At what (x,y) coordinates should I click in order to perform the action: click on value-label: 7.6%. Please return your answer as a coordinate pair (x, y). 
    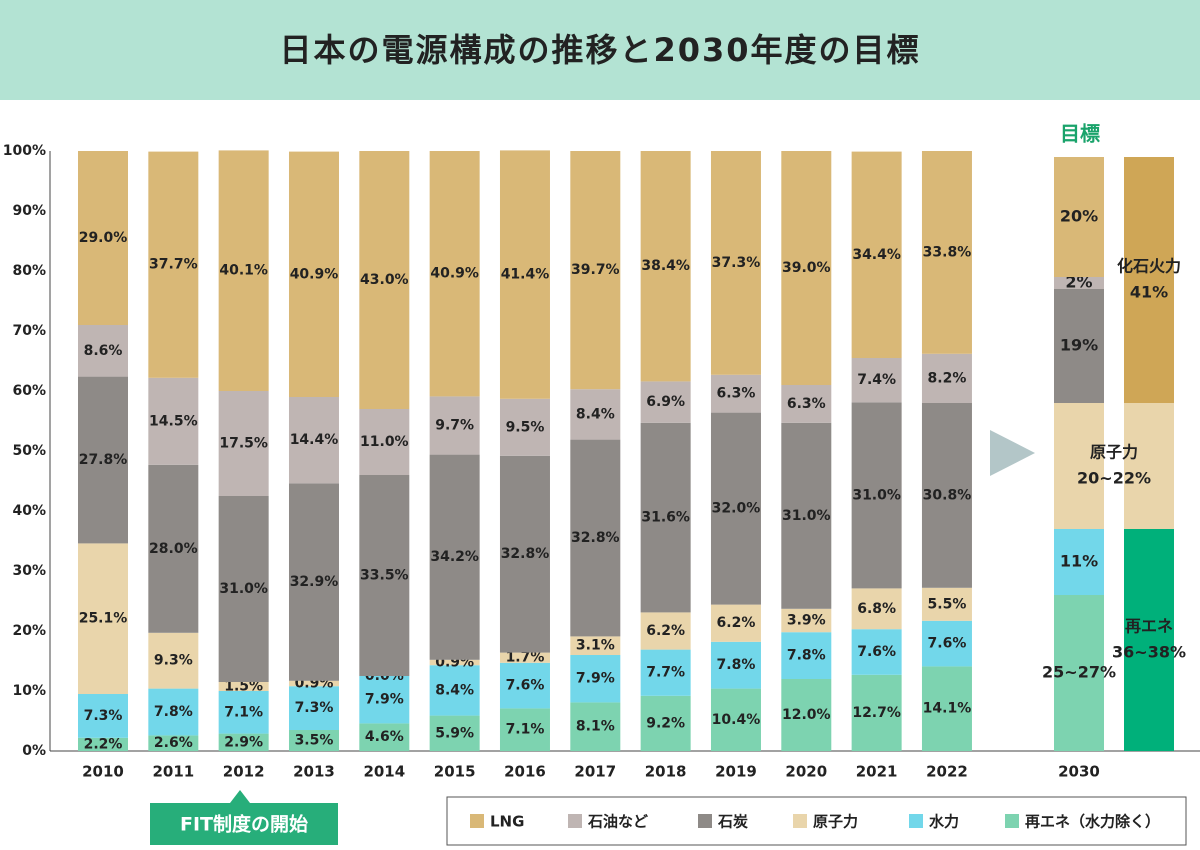
    Looking at the image, I should click on (947, 644).